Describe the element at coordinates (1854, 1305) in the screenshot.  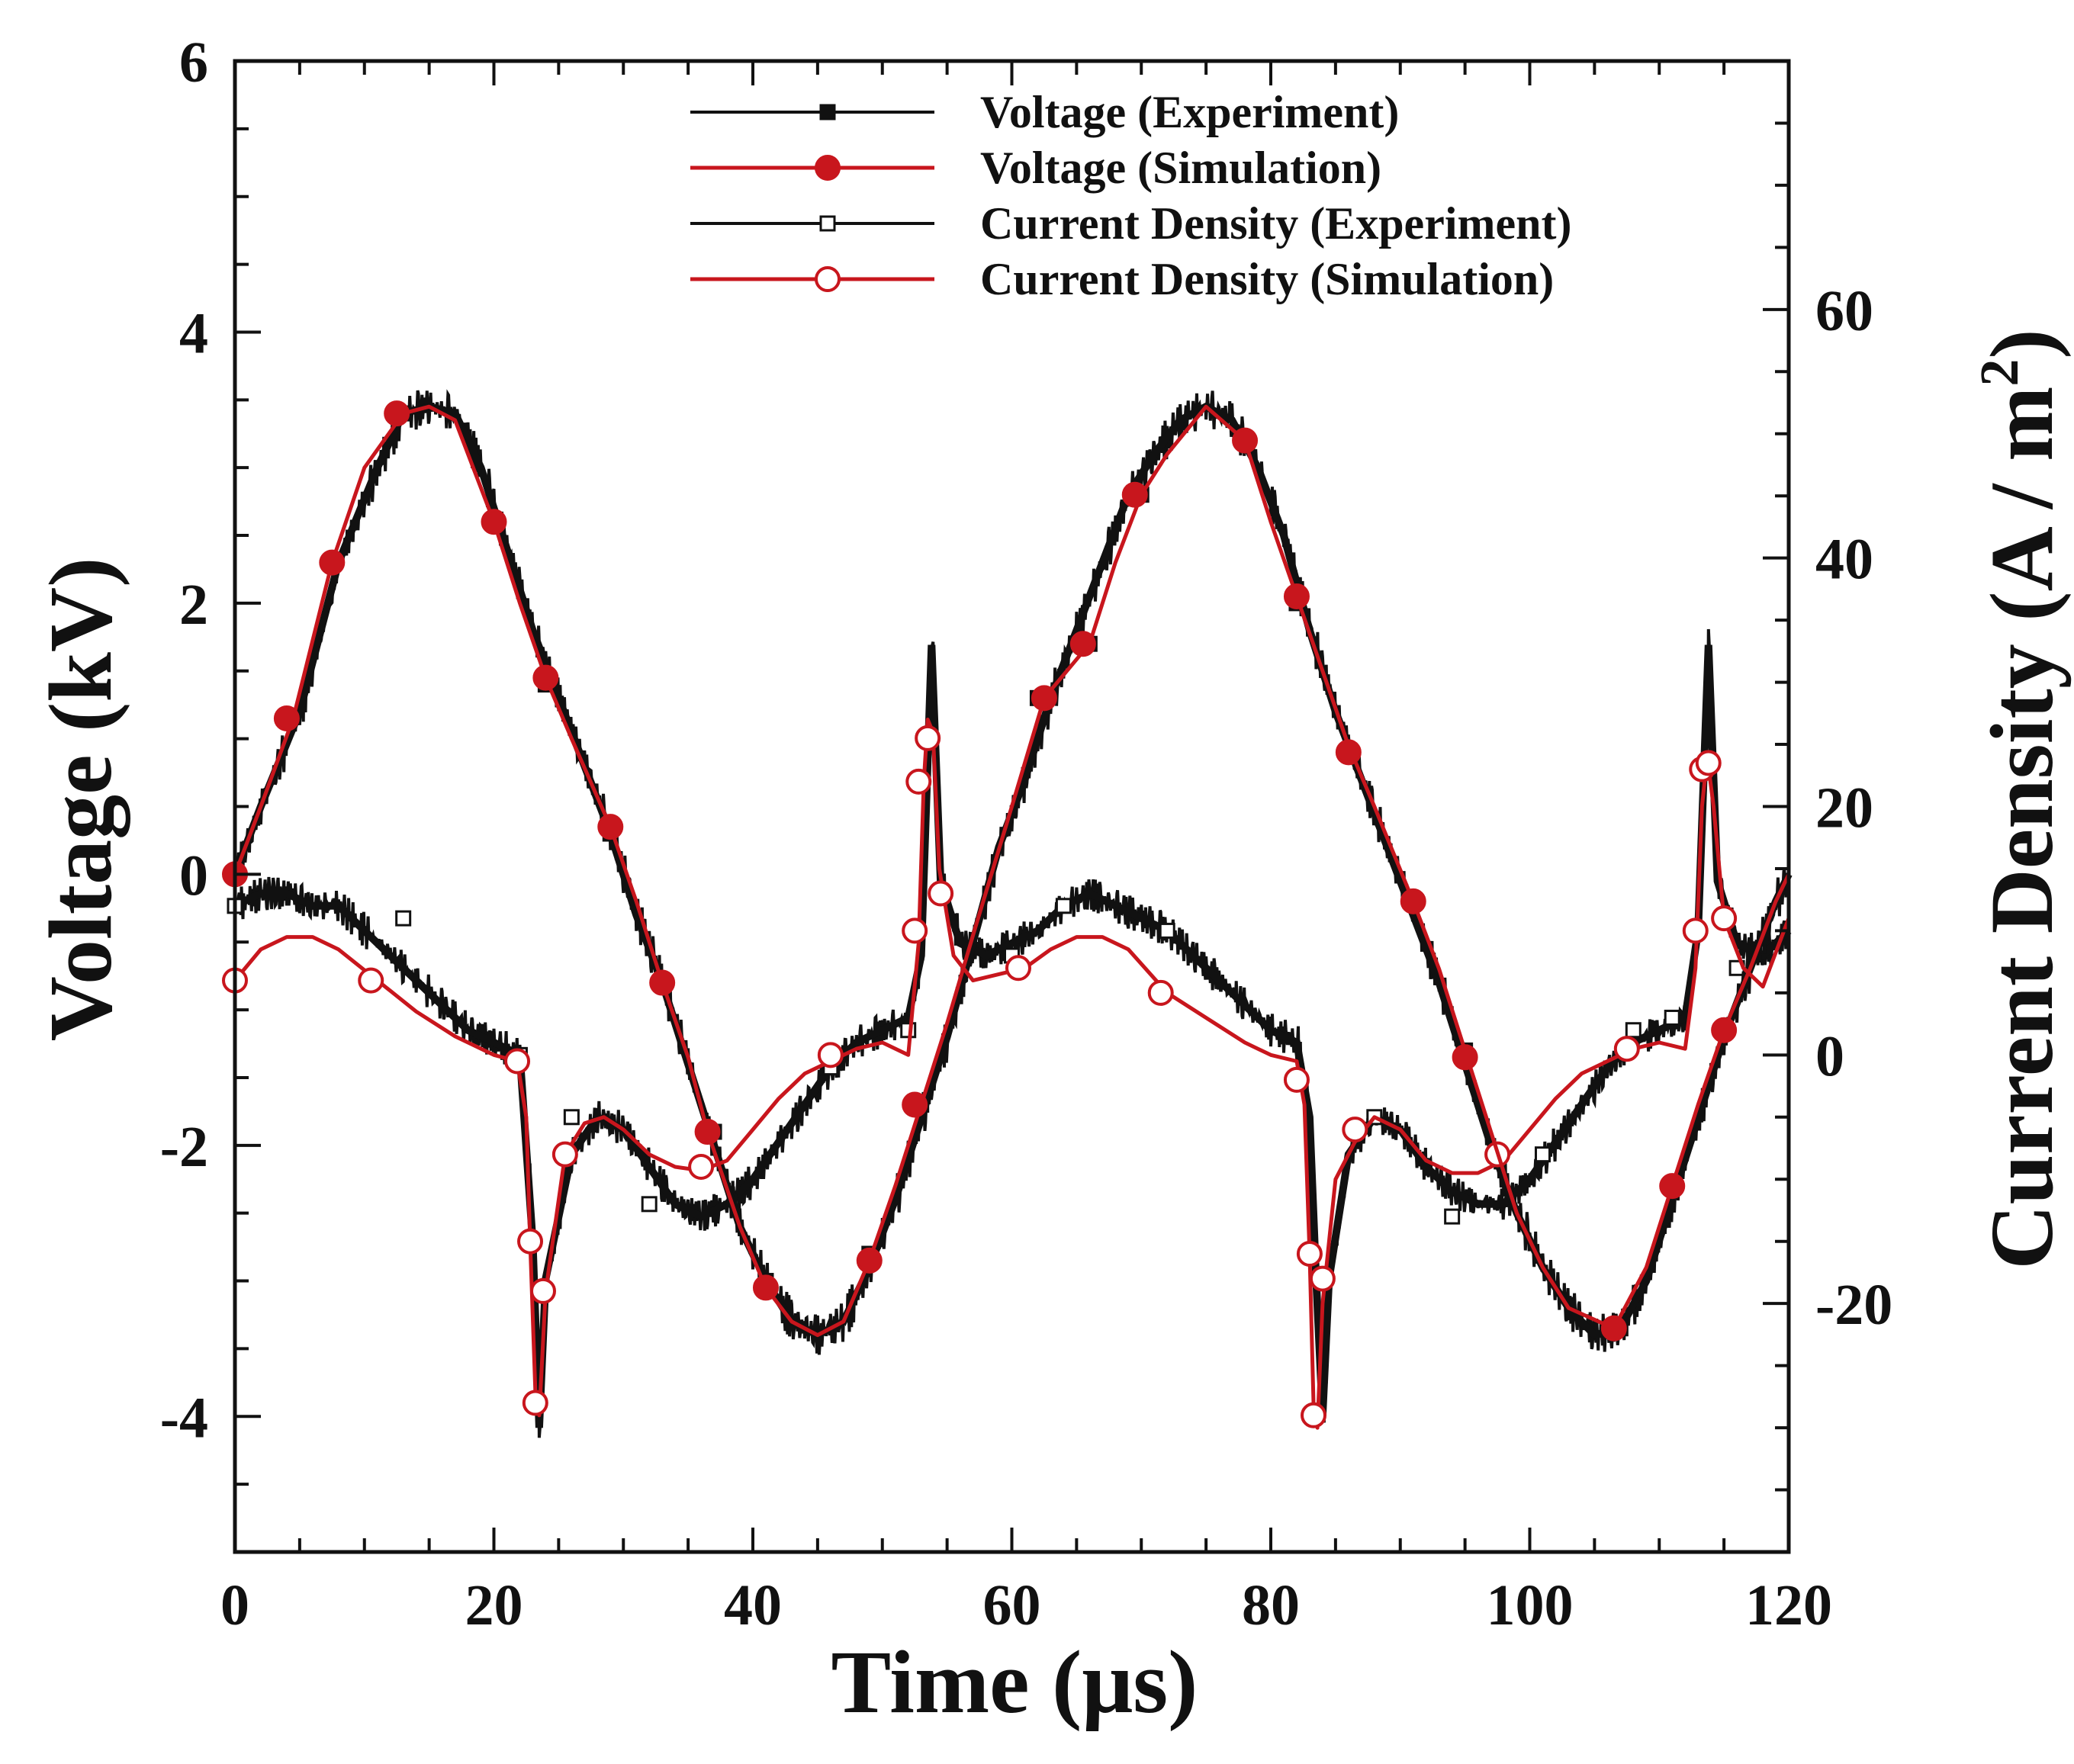
I see `y-right-tick-label: -20` at that location.